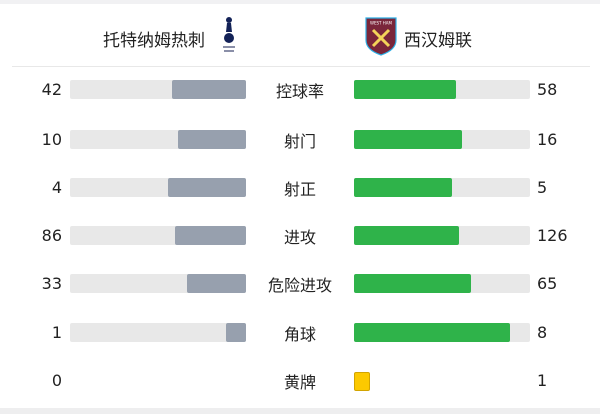  Describe the element at coordinates (542, 380) in the screenshot. I see `away-value: 1` at that location.